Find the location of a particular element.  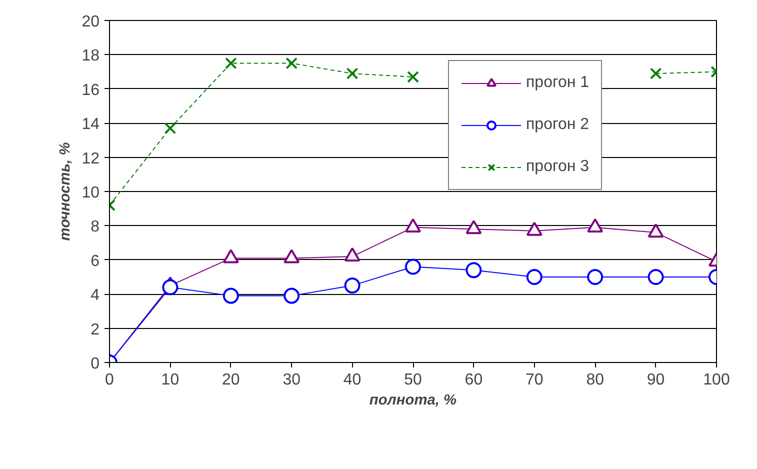

y-tick-label: 2 is located at coordinates (95, 329).